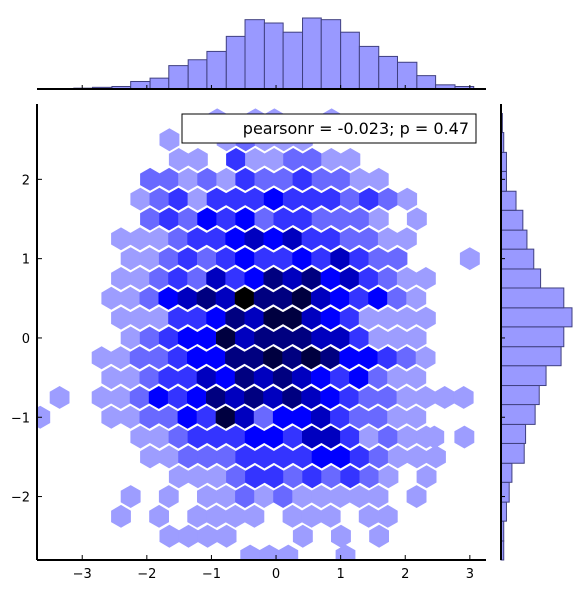 This screenshot has width=588, height=590. What do you see at coordinates (26, 260) in the screenshot?
I see `y-tick-label: 1` at bounding box center [26, 260].